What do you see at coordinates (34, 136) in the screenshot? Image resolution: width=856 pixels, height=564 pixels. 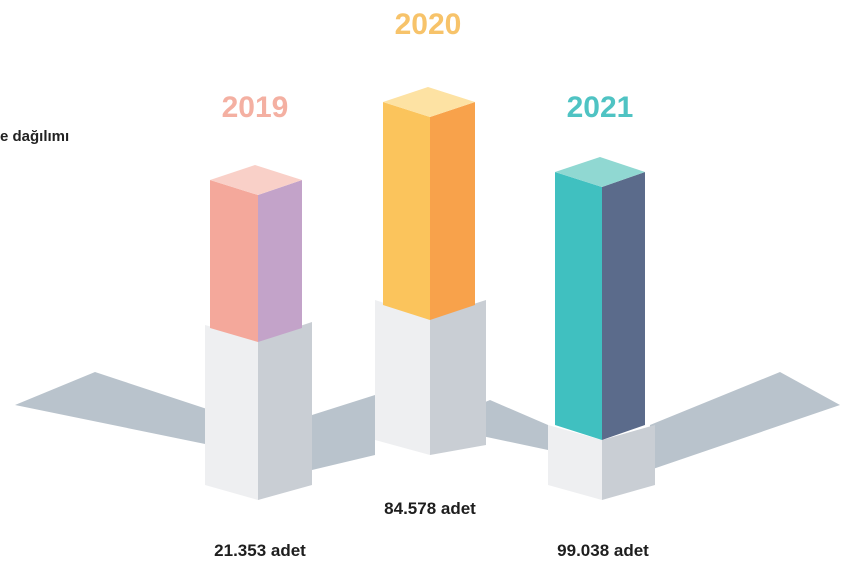 I see `title: e dağılımı` at bounding box center [34, 136].